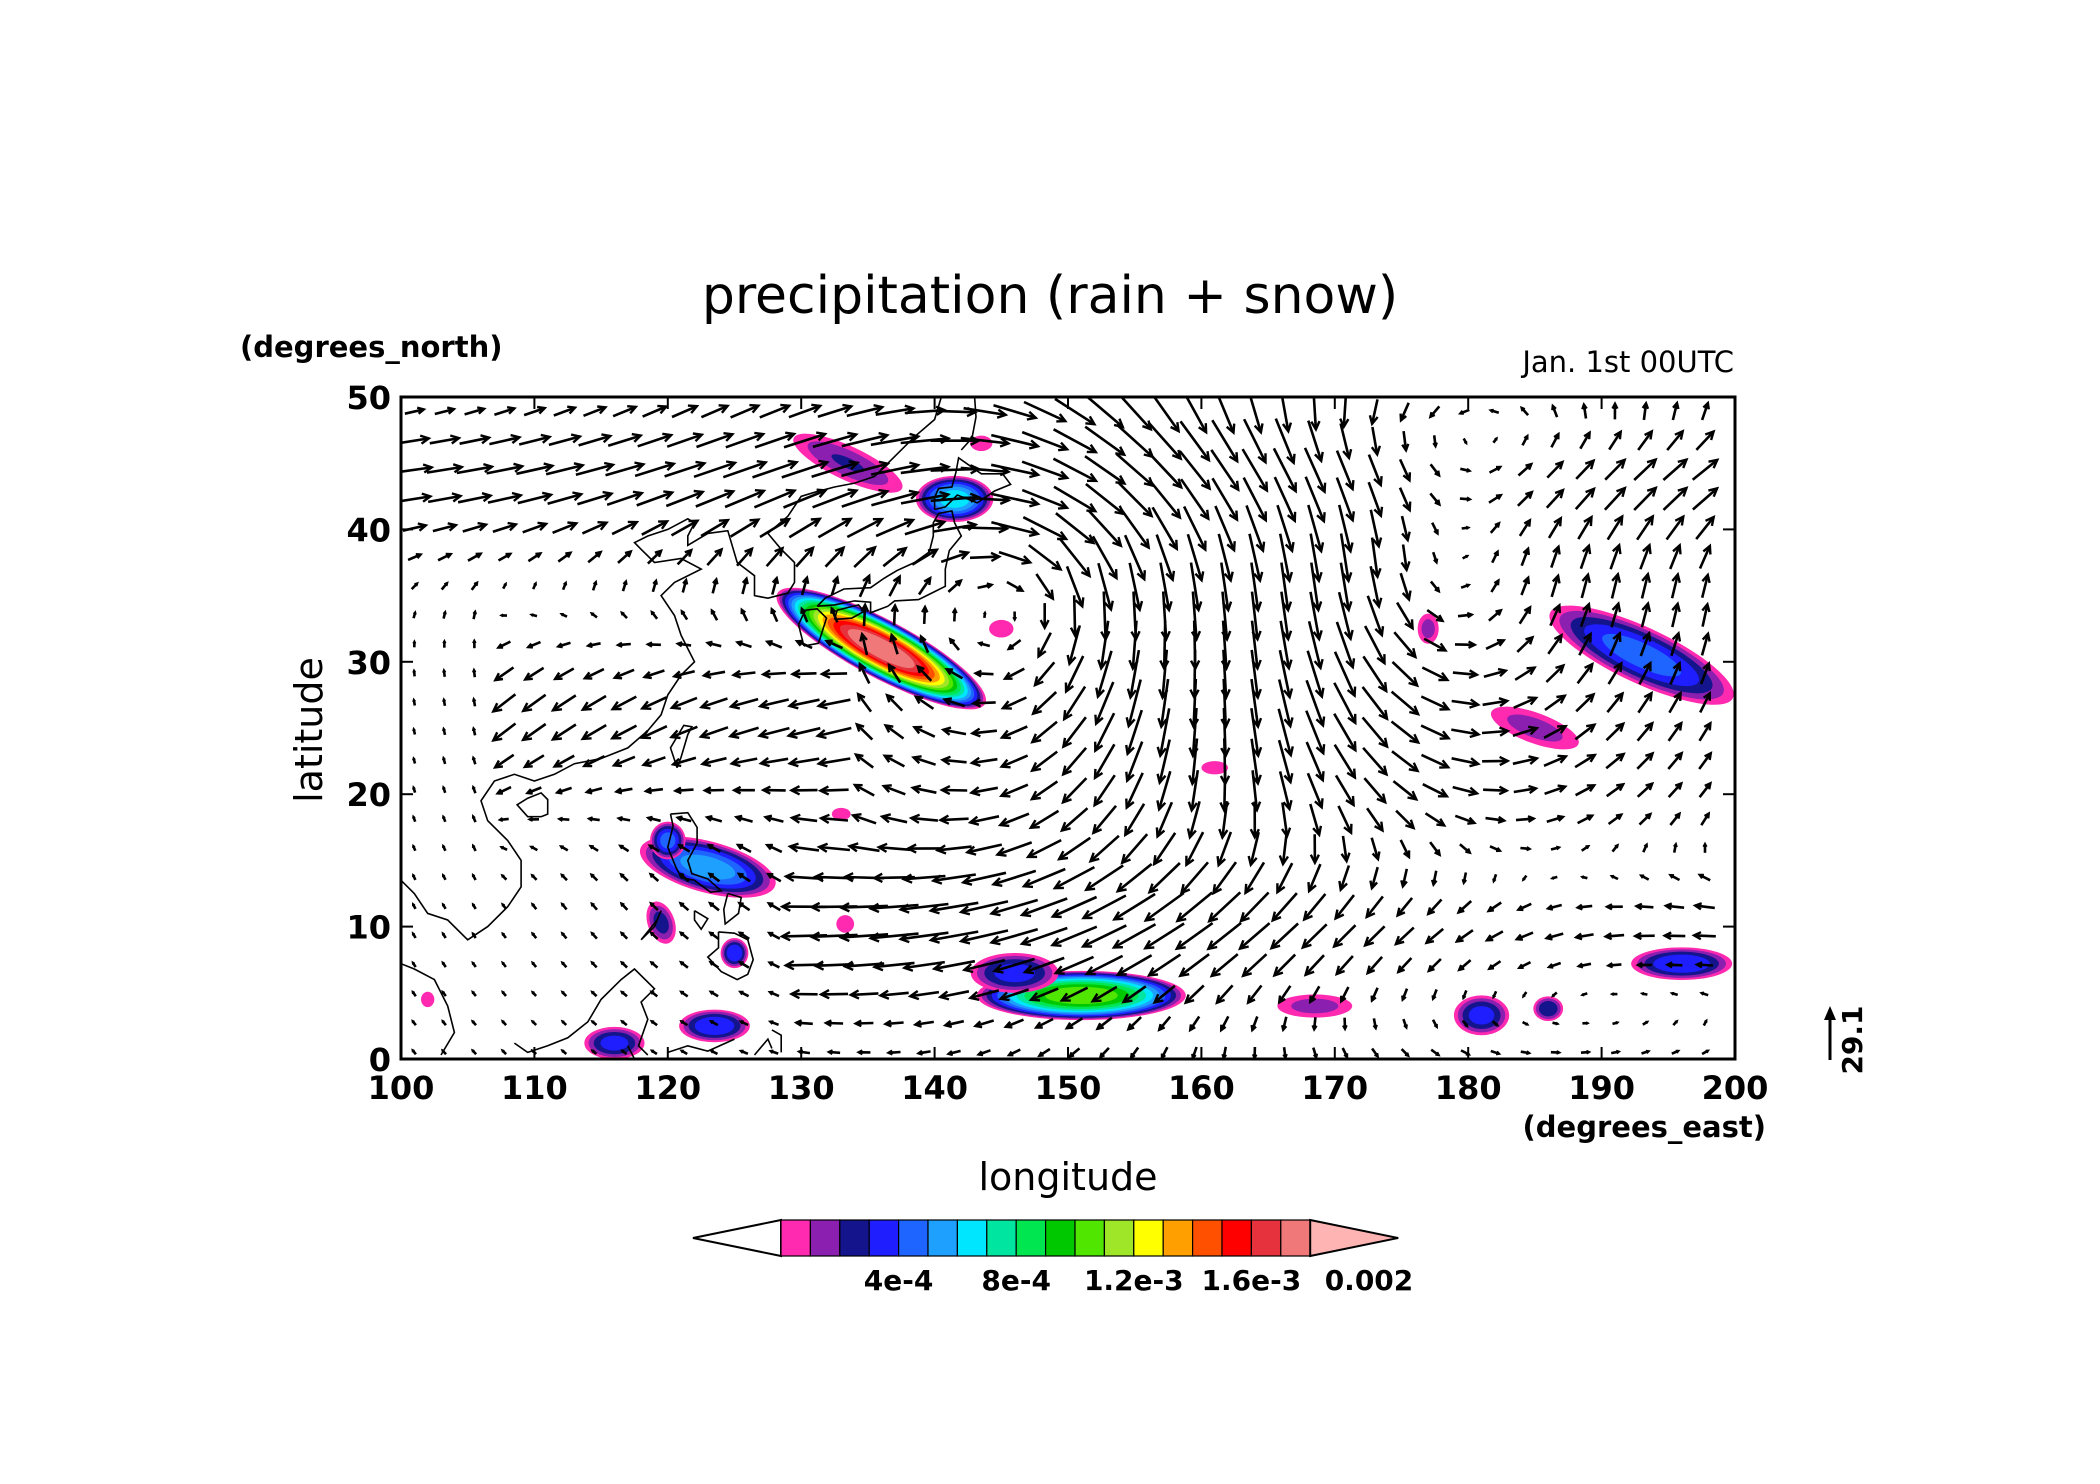 This screenshot has height=1484, width=2100. What do you see at coordinates (1481, 1015) in the screenshot?
I see `precip-region` at bounding box center [1481, 1015].